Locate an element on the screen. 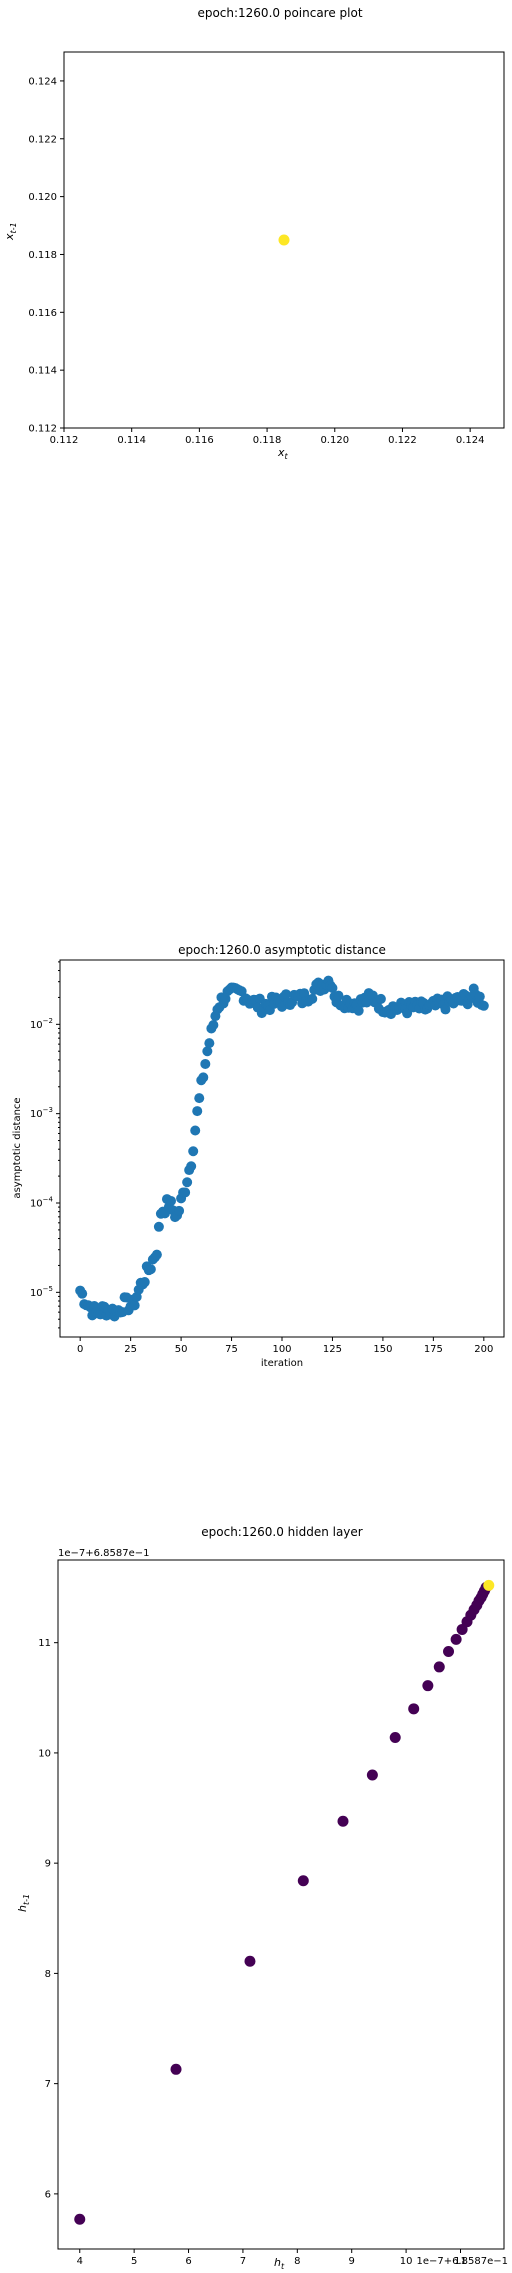  y-tick-label: 0.122 is located at coordinates (42, 139).